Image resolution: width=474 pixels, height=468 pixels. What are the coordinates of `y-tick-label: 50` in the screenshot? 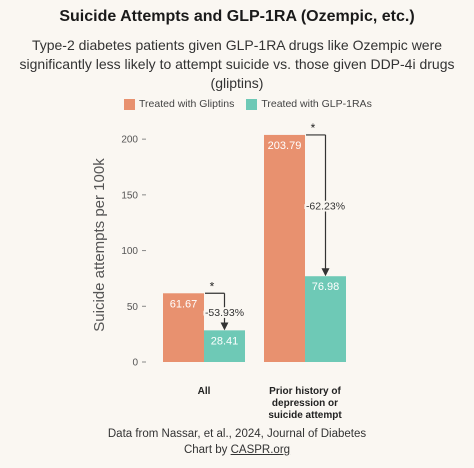 It's located at (133, 307).